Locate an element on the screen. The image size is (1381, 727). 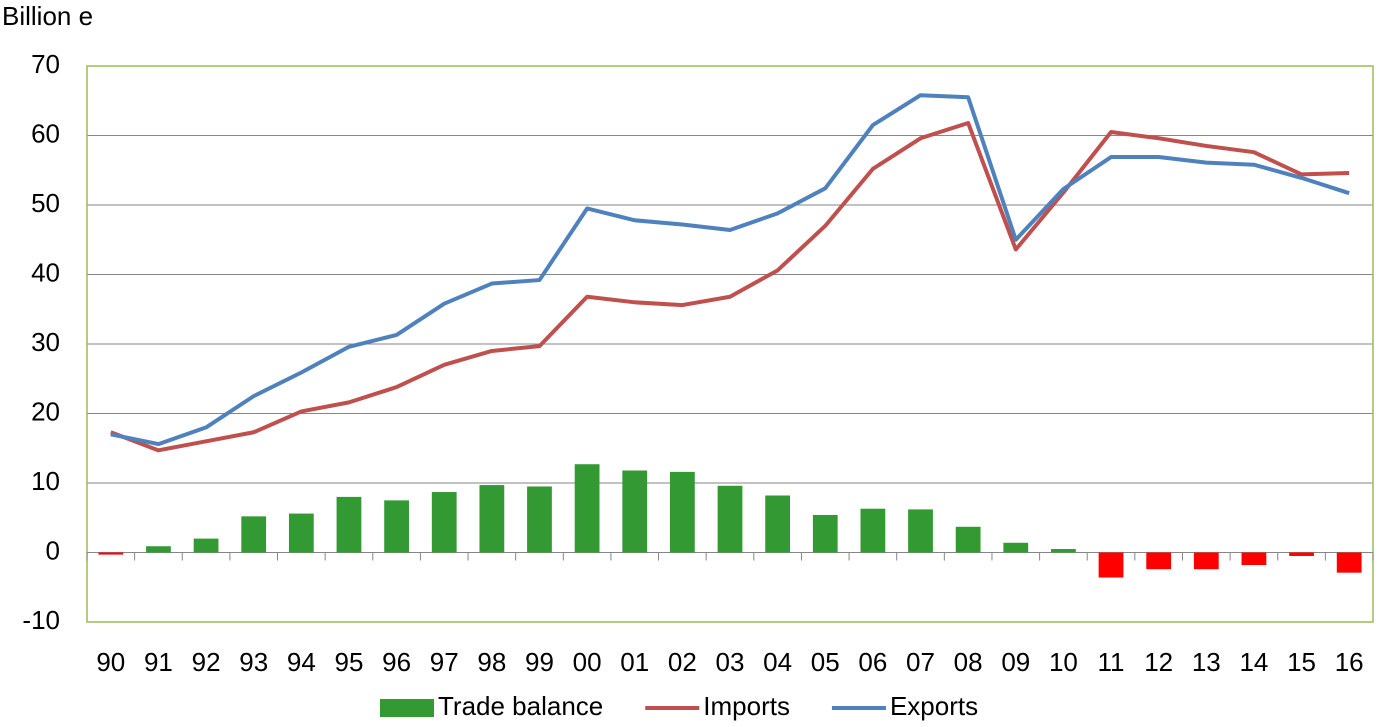
x-tick-label: 97 is located at coordinates (444, 662).